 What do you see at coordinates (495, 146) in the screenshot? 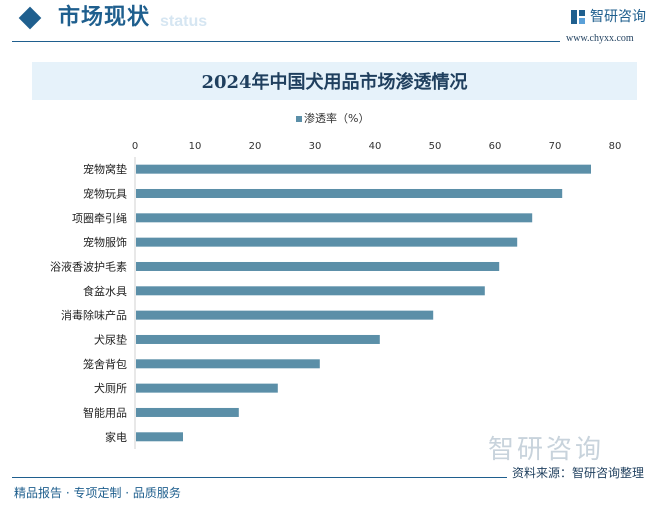
I see `x-tick-label: 60` at bounding box center [495, 146].